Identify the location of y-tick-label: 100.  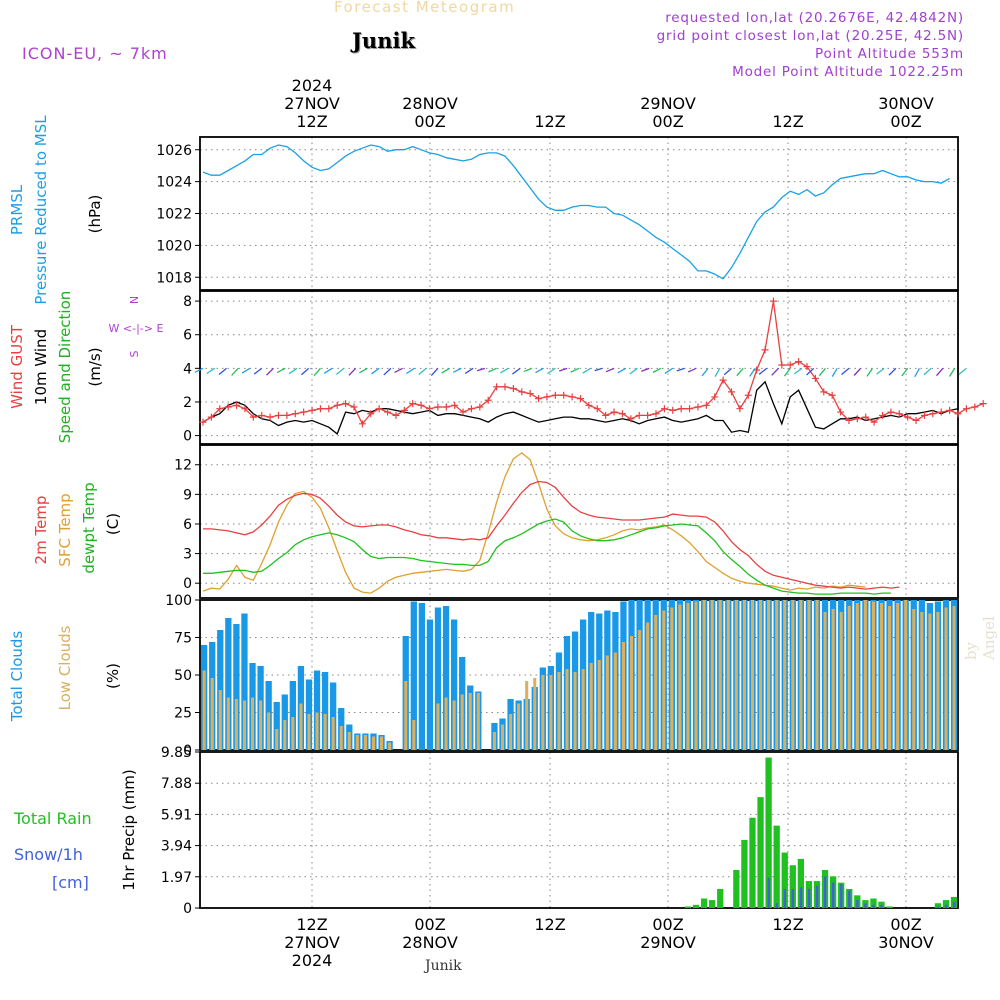
(178, 601).